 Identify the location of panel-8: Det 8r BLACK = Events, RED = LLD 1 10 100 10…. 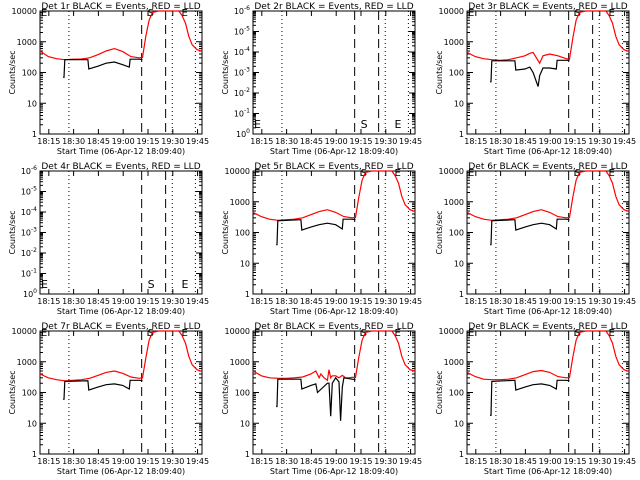
(321, 399).